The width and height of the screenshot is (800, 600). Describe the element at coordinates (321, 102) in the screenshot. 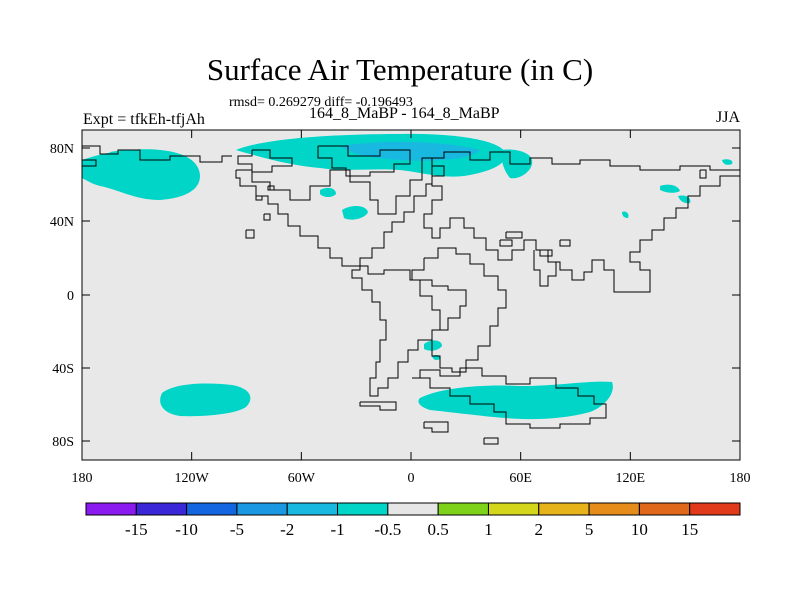

I see `stats-label: rmsd= 0.269279 diff= -0.196493` at that location.